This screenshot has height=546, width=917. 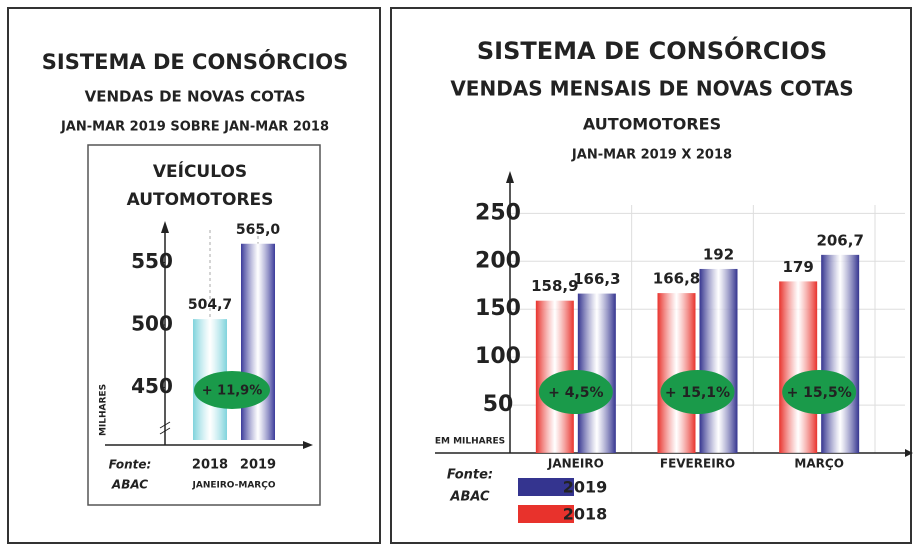 What do you see at coordinates (258, 230) in the screenshot?
I see `value-label: 565,0` at bounding box center [258, 230].